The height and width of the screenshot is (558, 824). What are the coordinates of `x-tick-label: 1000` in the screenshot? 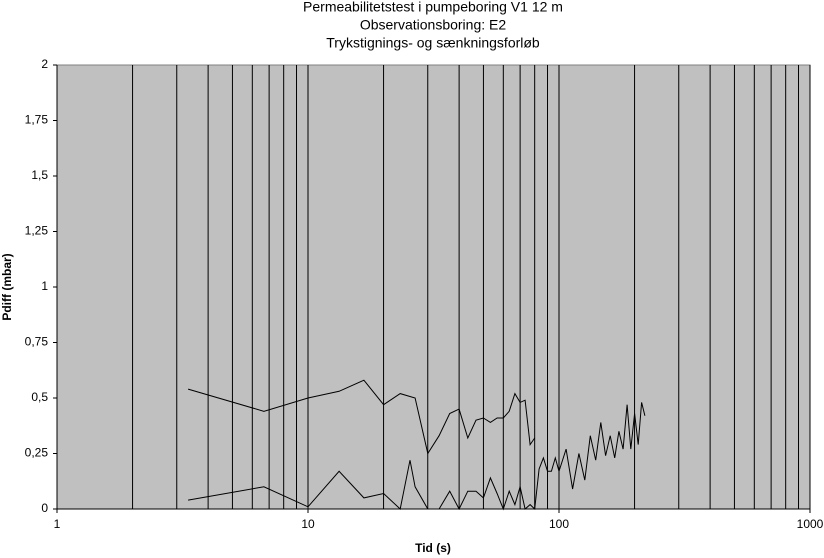 It's located at (810, 524).